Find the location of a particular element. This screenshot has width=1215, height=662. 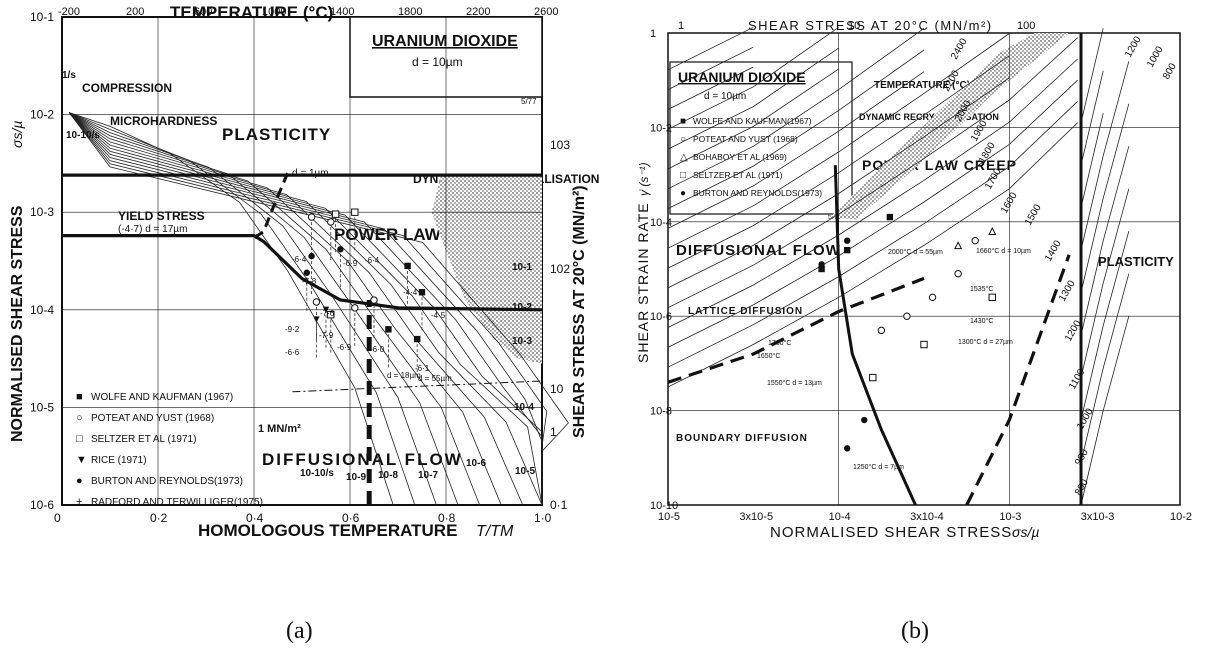

chart-a-y-tick: 10-3 is located at coordinates (42, 212).